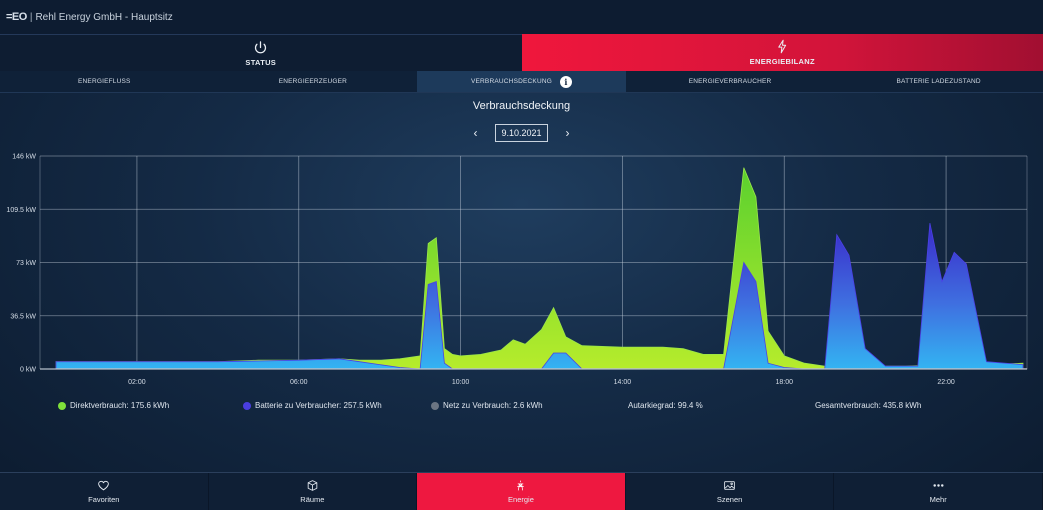  Describe the element at coordinates (566, 81) in the screenshot. I see `info-icon: i` at that location.